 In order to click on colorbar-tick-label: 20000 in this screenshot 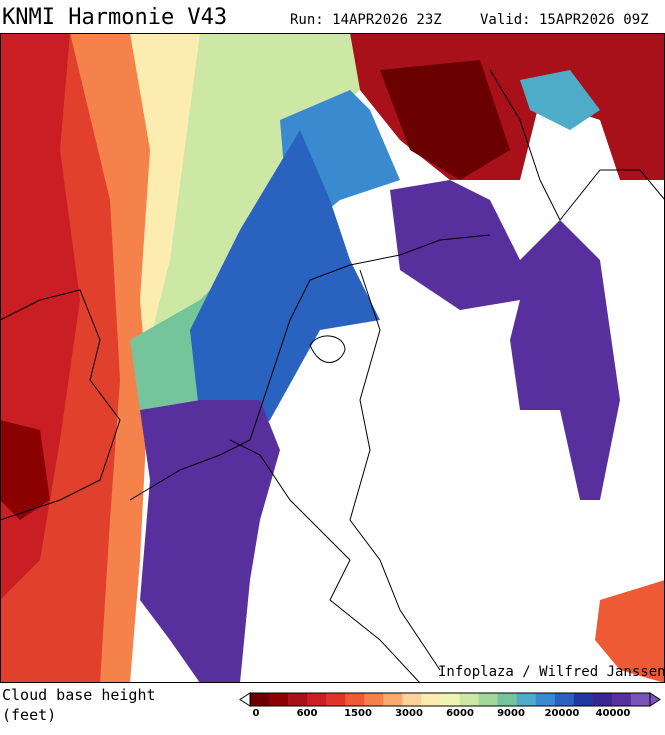, I will do `click(562, 713)`.